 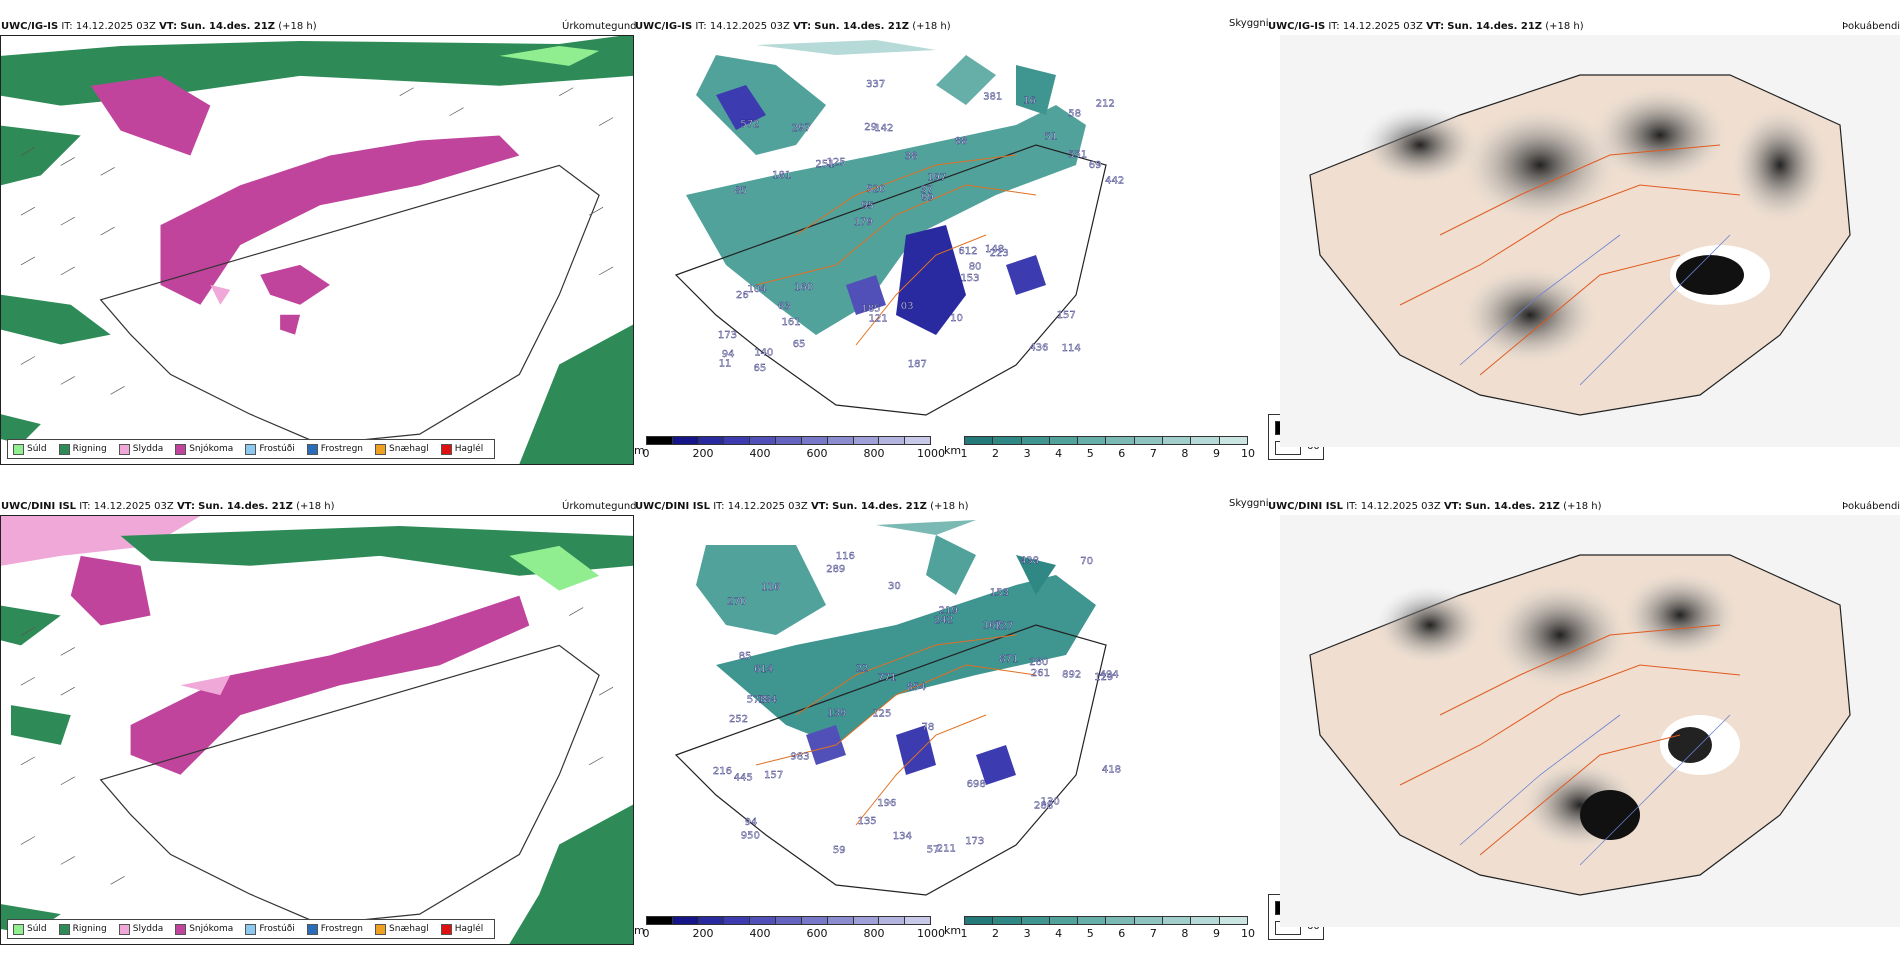 What do you see at coordinates (767, 699) in the screenshot?
I see `peak-label: 184` at bounding box center [767, 699].